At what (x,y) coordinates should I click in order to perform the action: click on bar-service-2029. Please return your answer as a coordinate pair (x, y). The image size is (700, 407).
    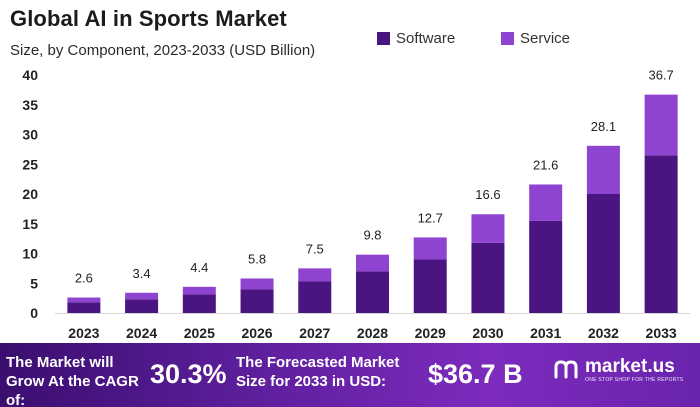
    Looking at the image, I should click on (430, 248).